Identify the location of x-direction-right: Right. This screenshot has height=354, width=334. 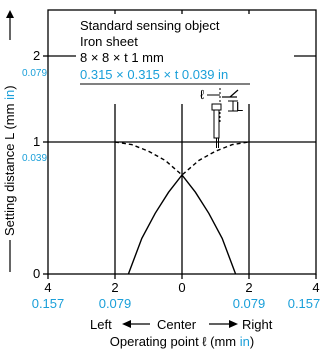
(257, 324).